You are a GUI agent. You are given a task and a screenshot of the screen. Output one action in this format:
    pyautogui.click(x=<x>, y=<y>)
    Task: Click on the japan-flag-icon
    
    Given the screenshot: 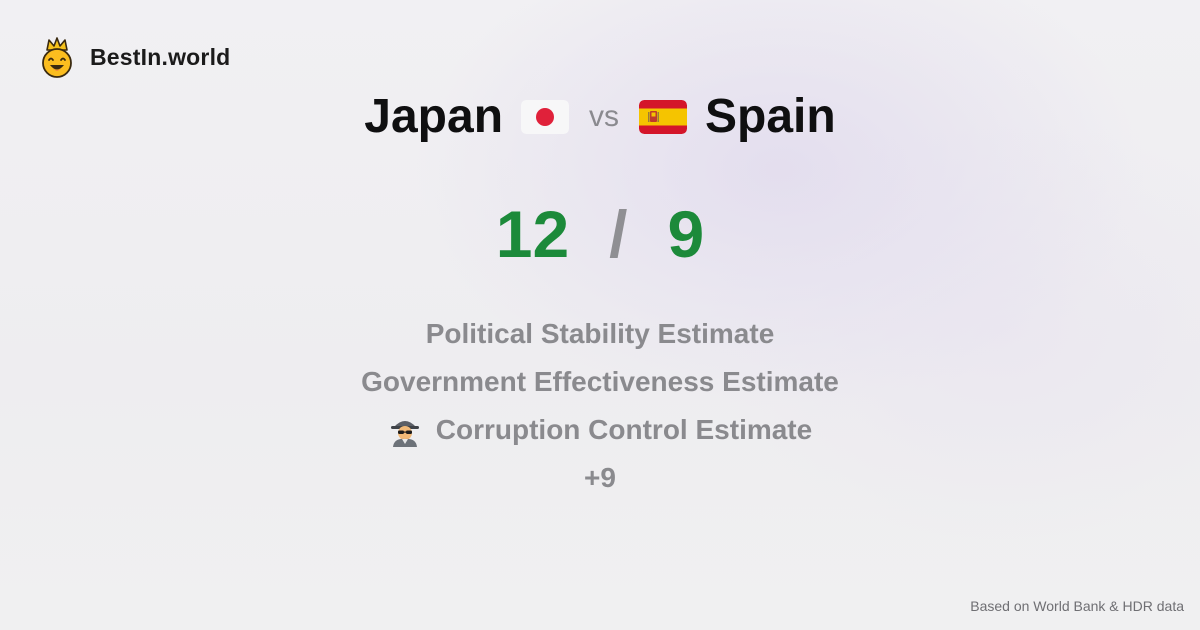 What is the action you would take?
    pyautogui.click(x=545, y=117)
    